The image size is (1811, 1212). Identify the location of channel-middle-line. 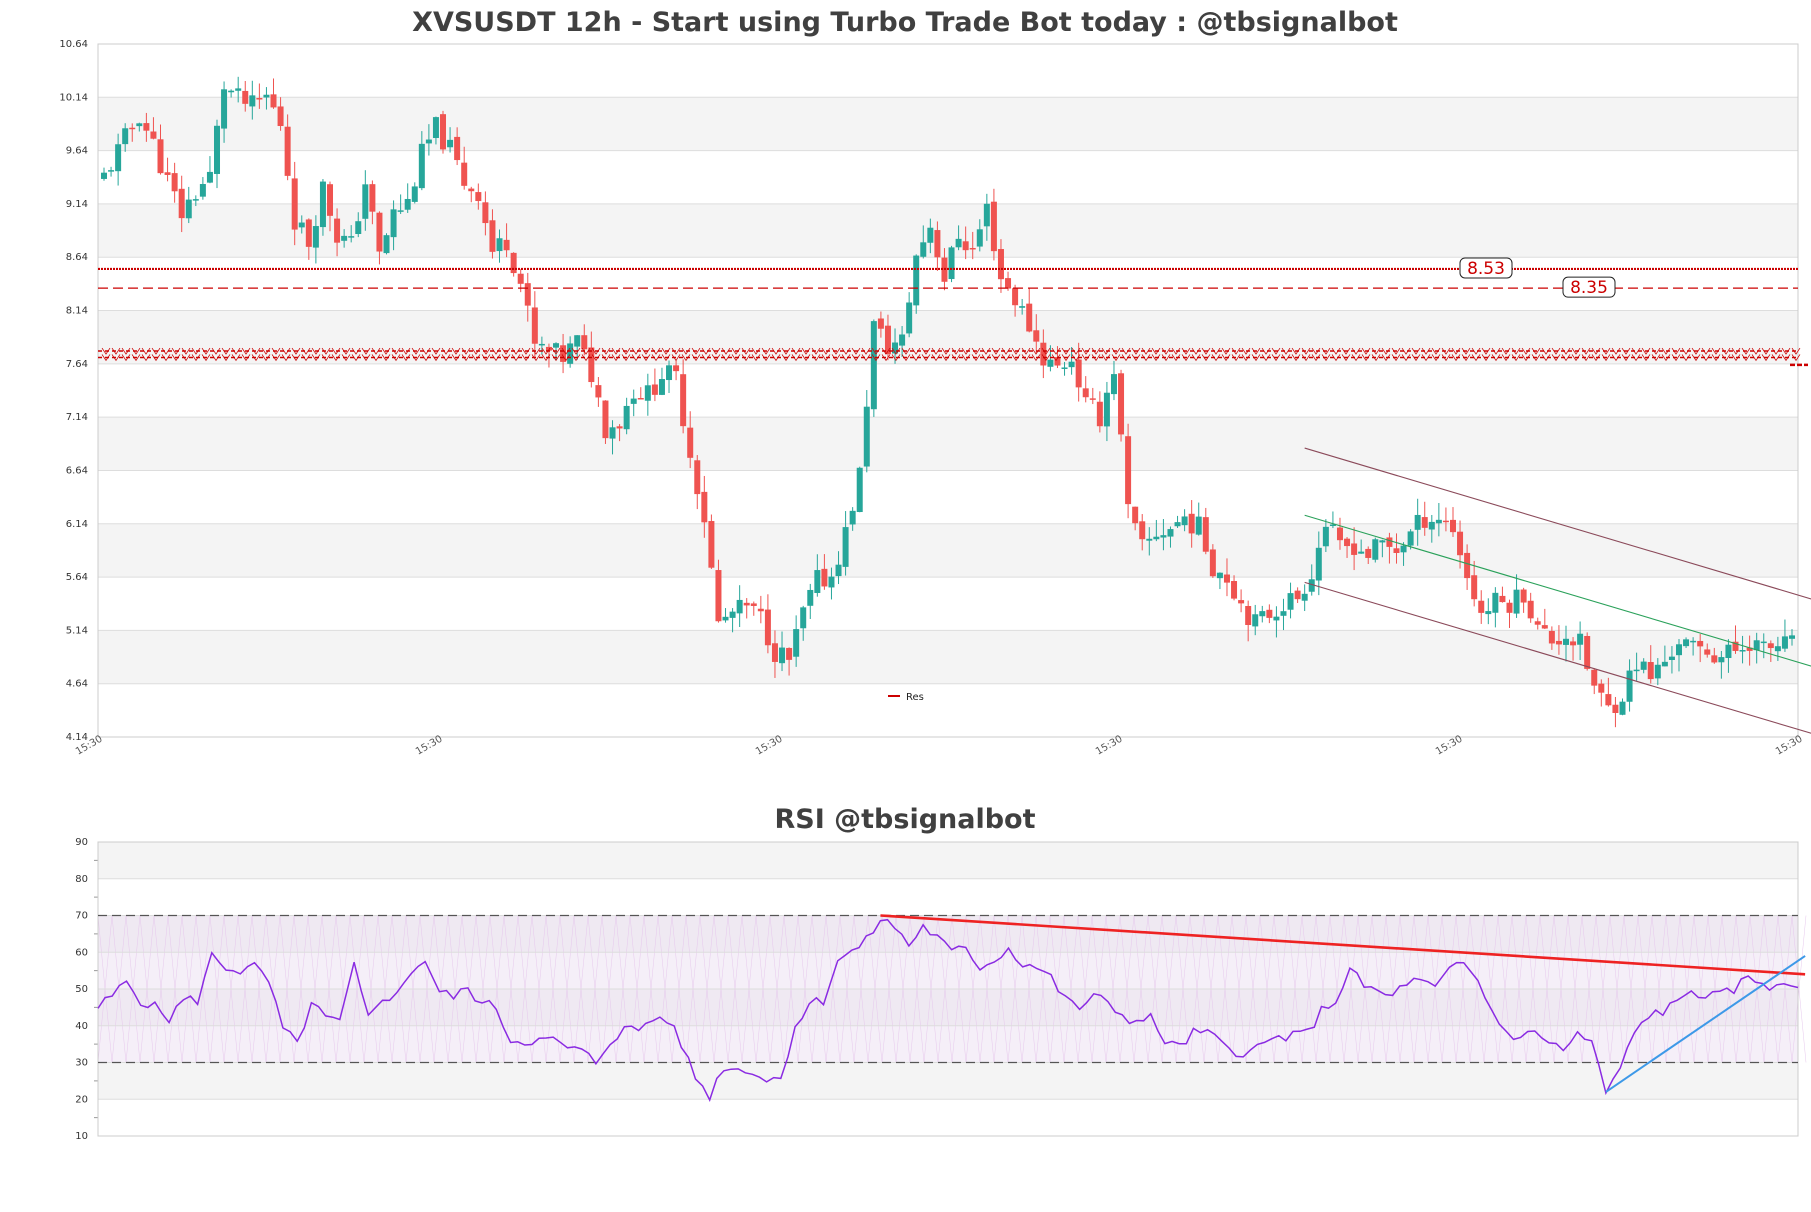
(1557, 590).